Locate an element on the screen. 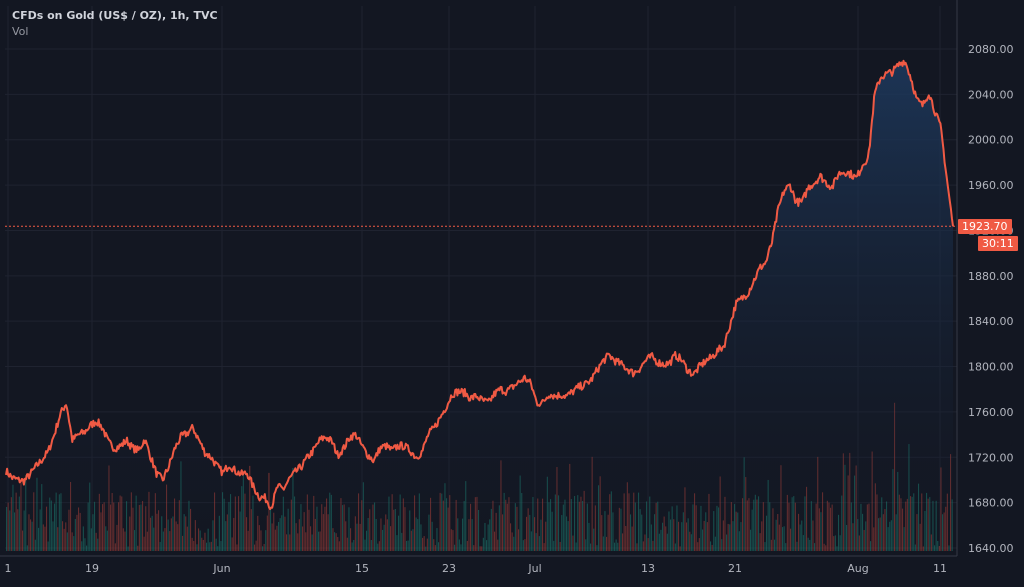  y-tick-label: 1760.00 is located at coordinates (991, 412).